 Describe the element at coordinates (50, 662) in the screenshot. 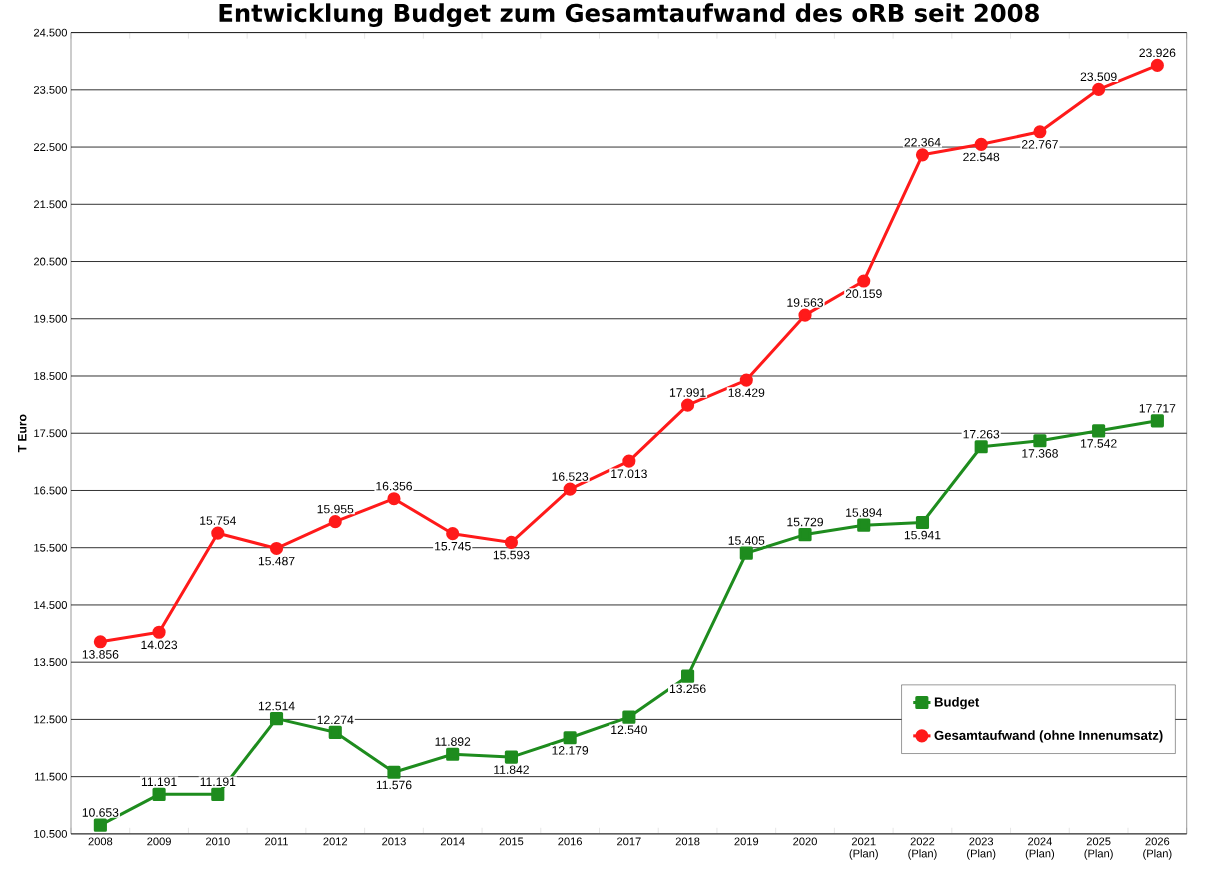

I see `y-tick-label: 13.500` at that location.